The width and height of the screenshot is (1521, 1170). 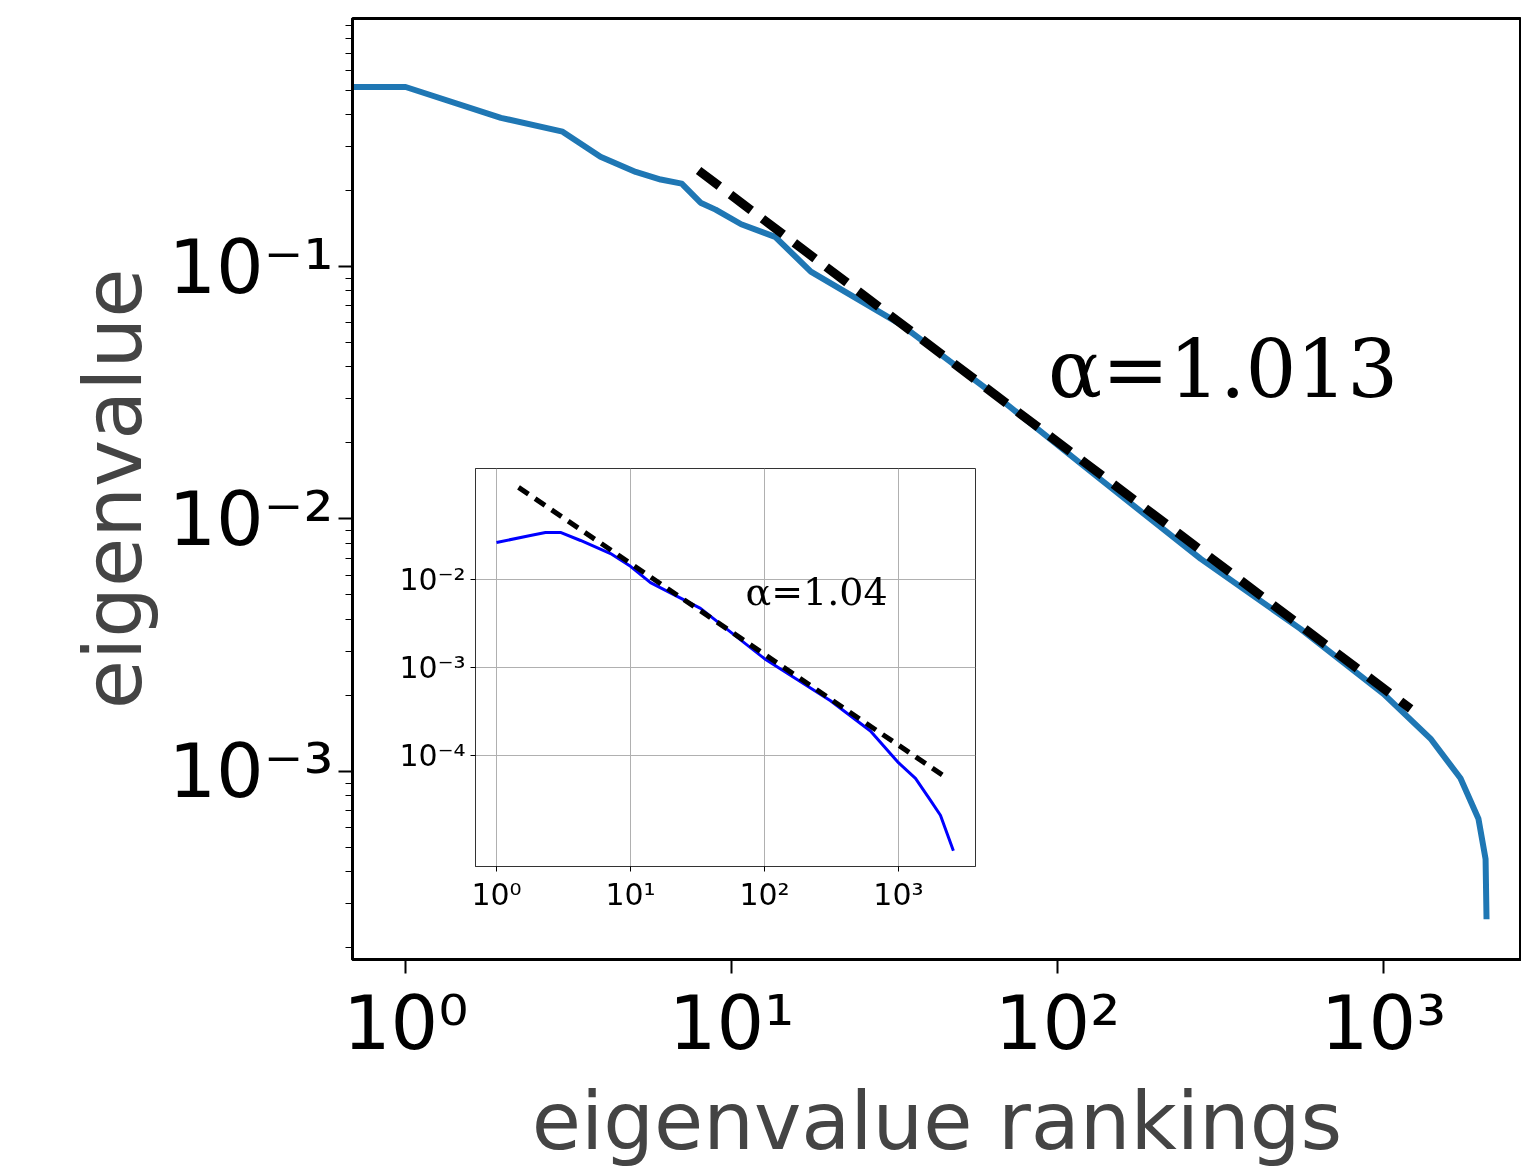 I want to click on annotation: α=1.04, so click(x=816, y=591).